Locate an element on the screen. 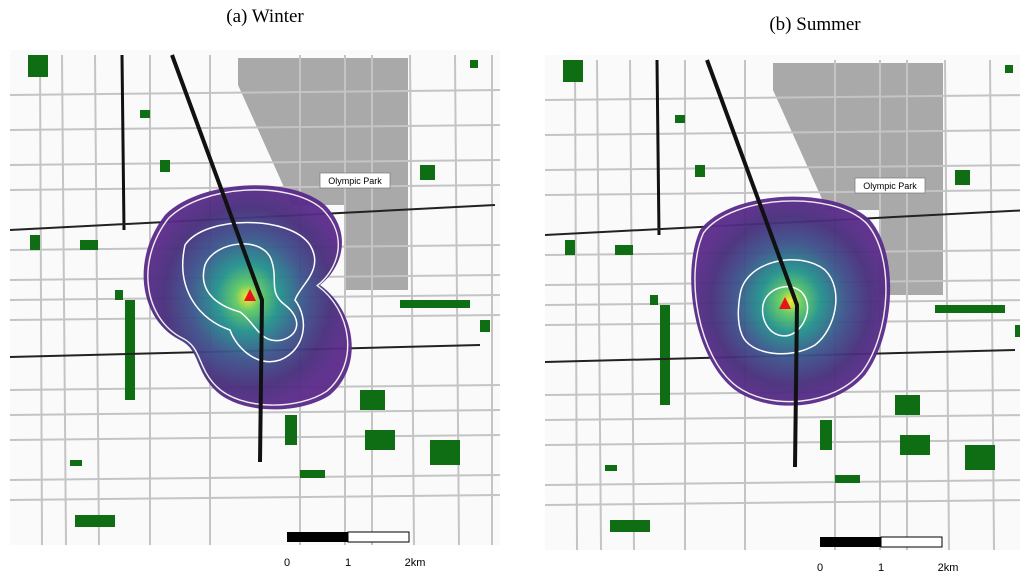  panel-title: (a) Winter is located at coordinates (265, 16).